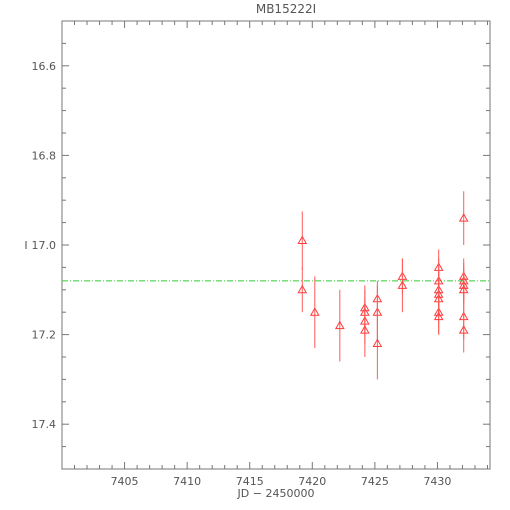 The image size is (510, 510). Describe the element at coordinates (25, 245) in the screenshot. I see `y-axis-label: I` at that location.